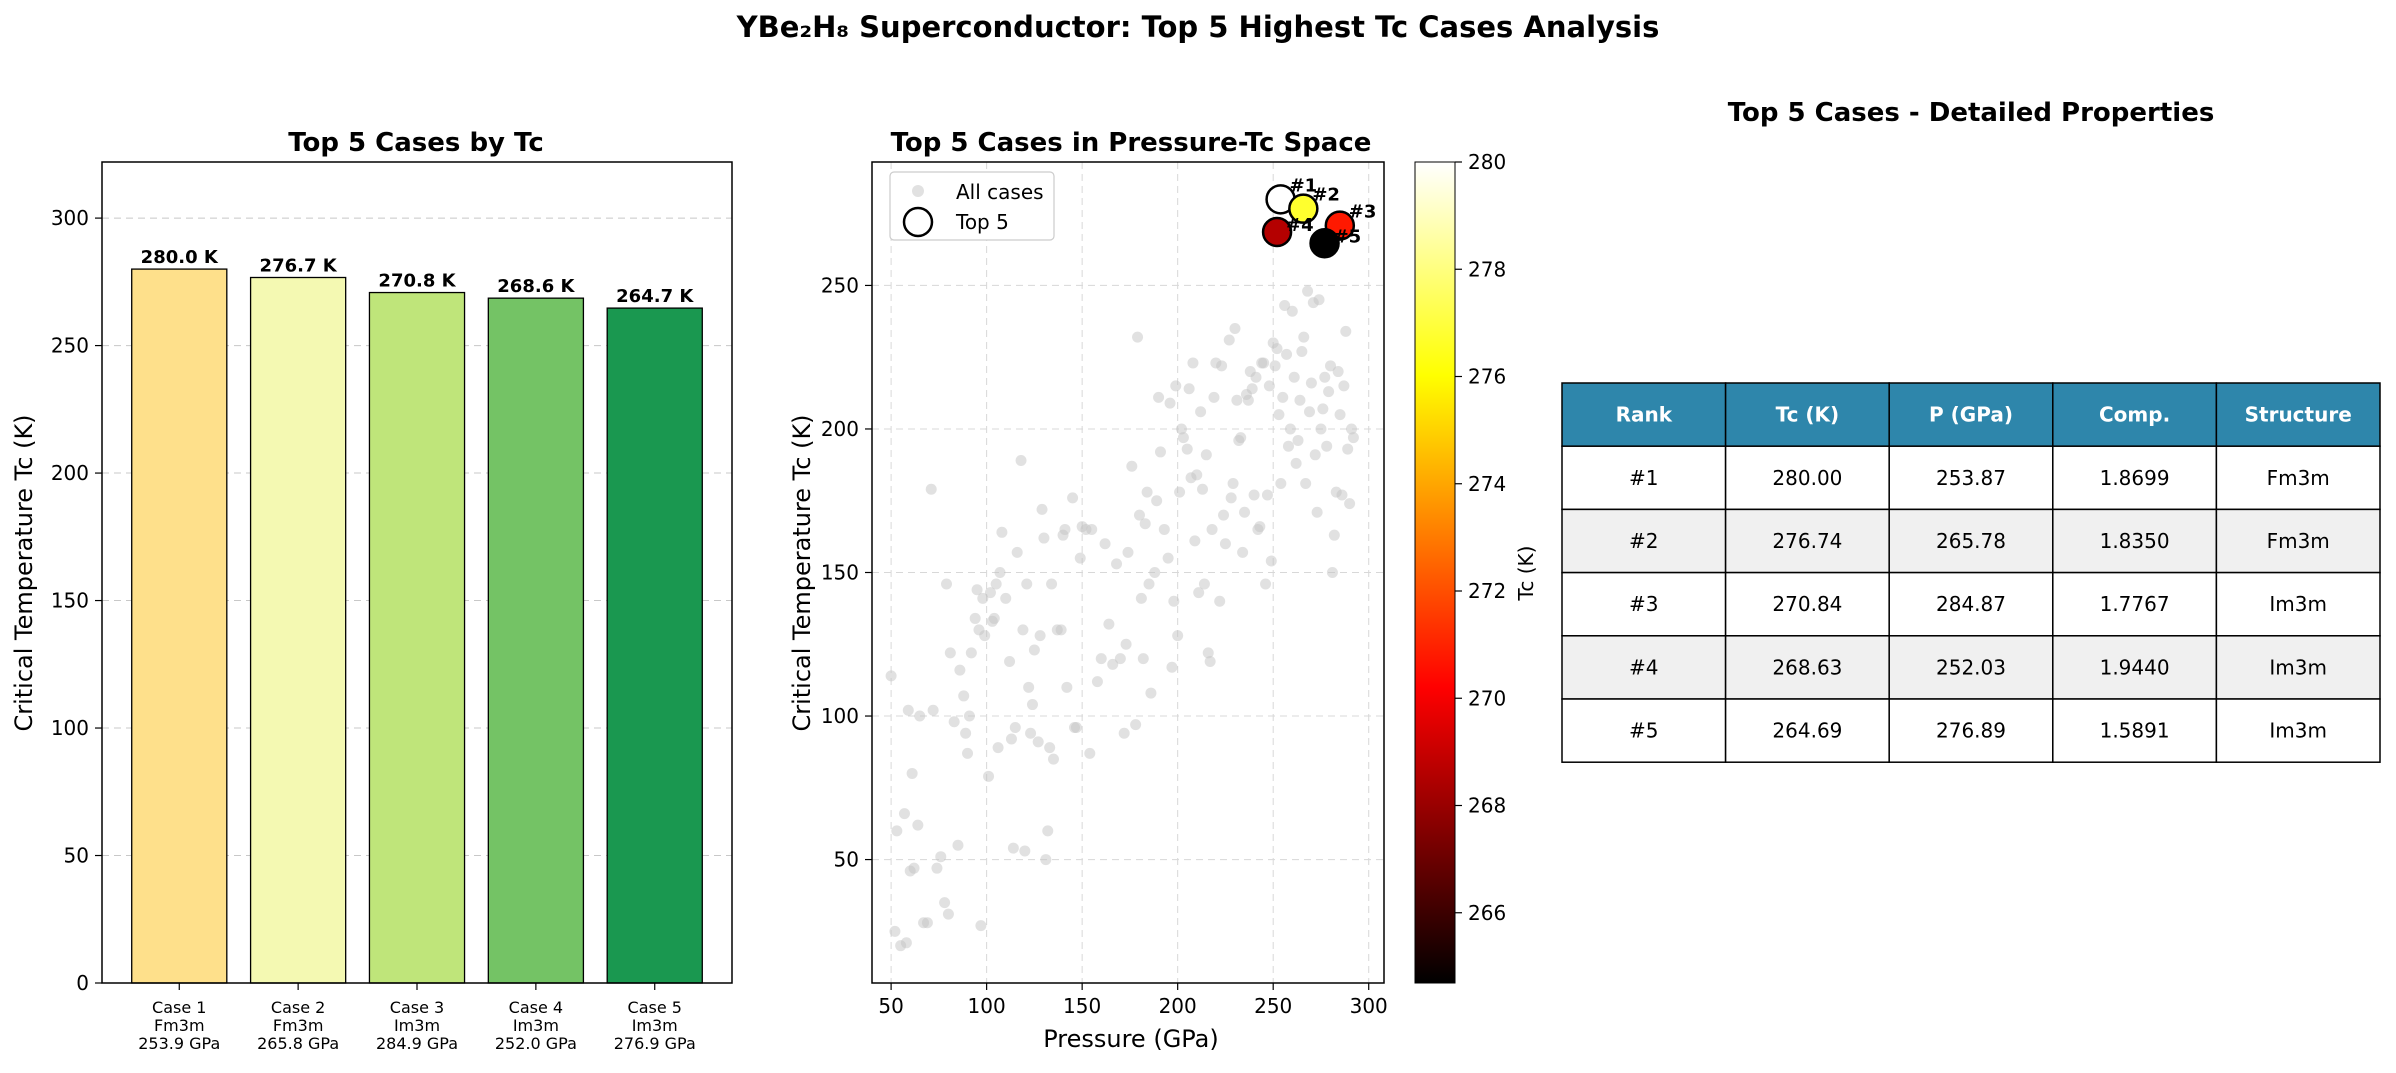  Describe the element at coordinates (1304, 185) in the screenshot. I see `top5-label: #1` at that location.